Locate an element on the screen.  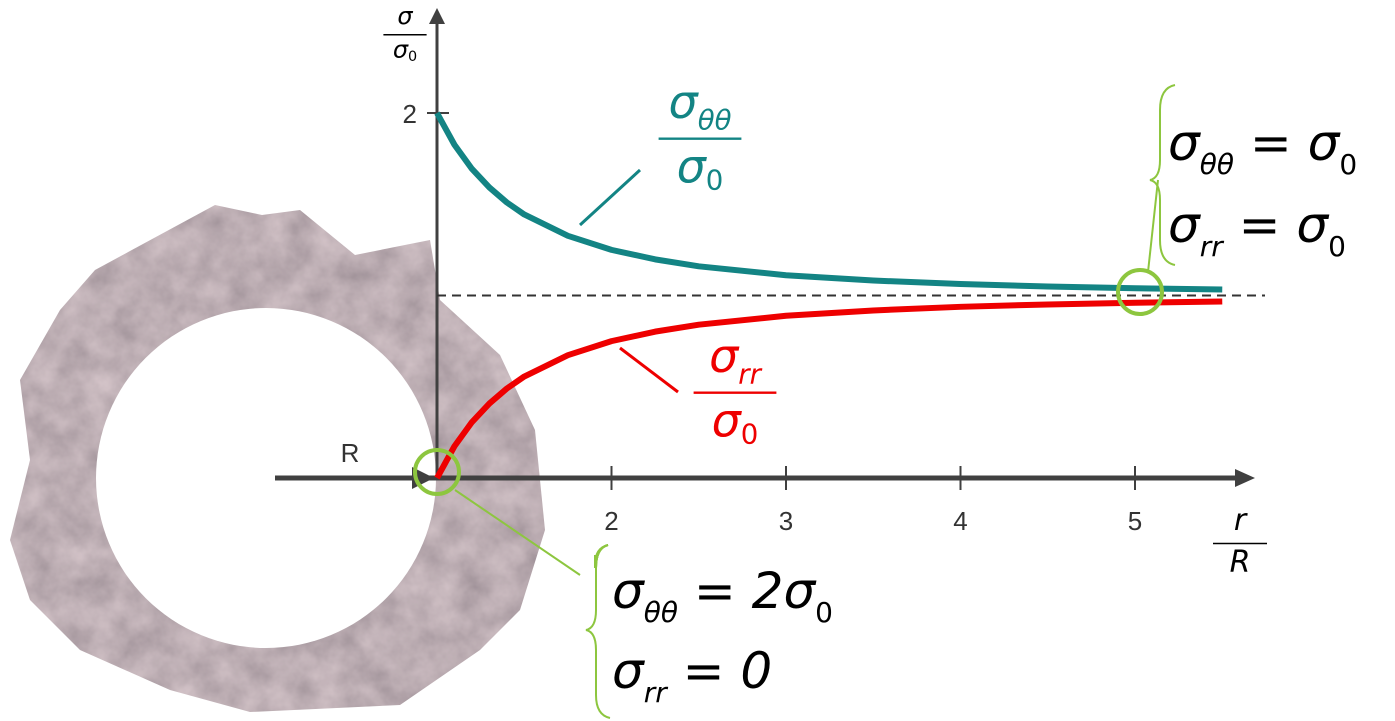
equation: σθθ = 2σ0 is located at coordinates (722, 595).